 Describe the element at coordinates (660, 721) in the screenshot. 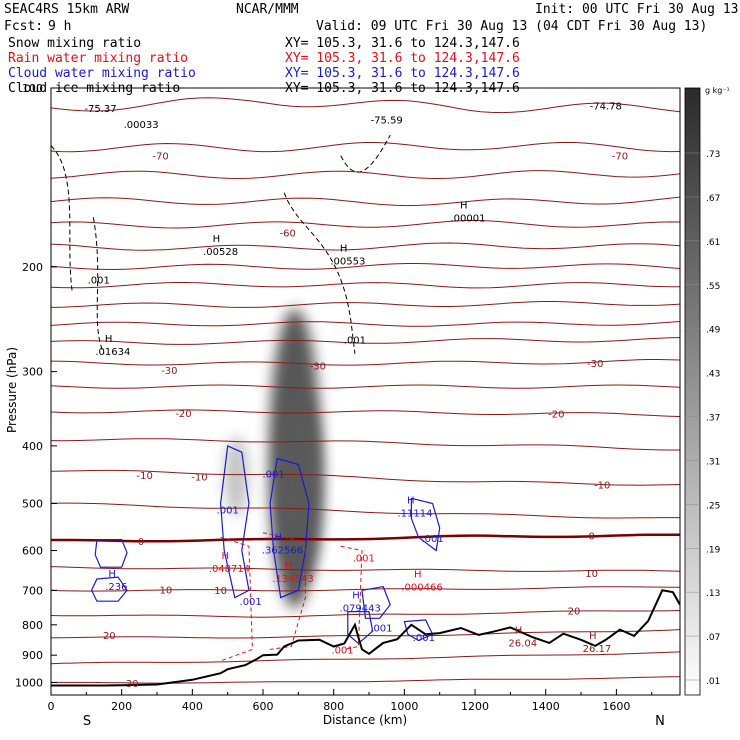

I see `north-label: N` at that location.